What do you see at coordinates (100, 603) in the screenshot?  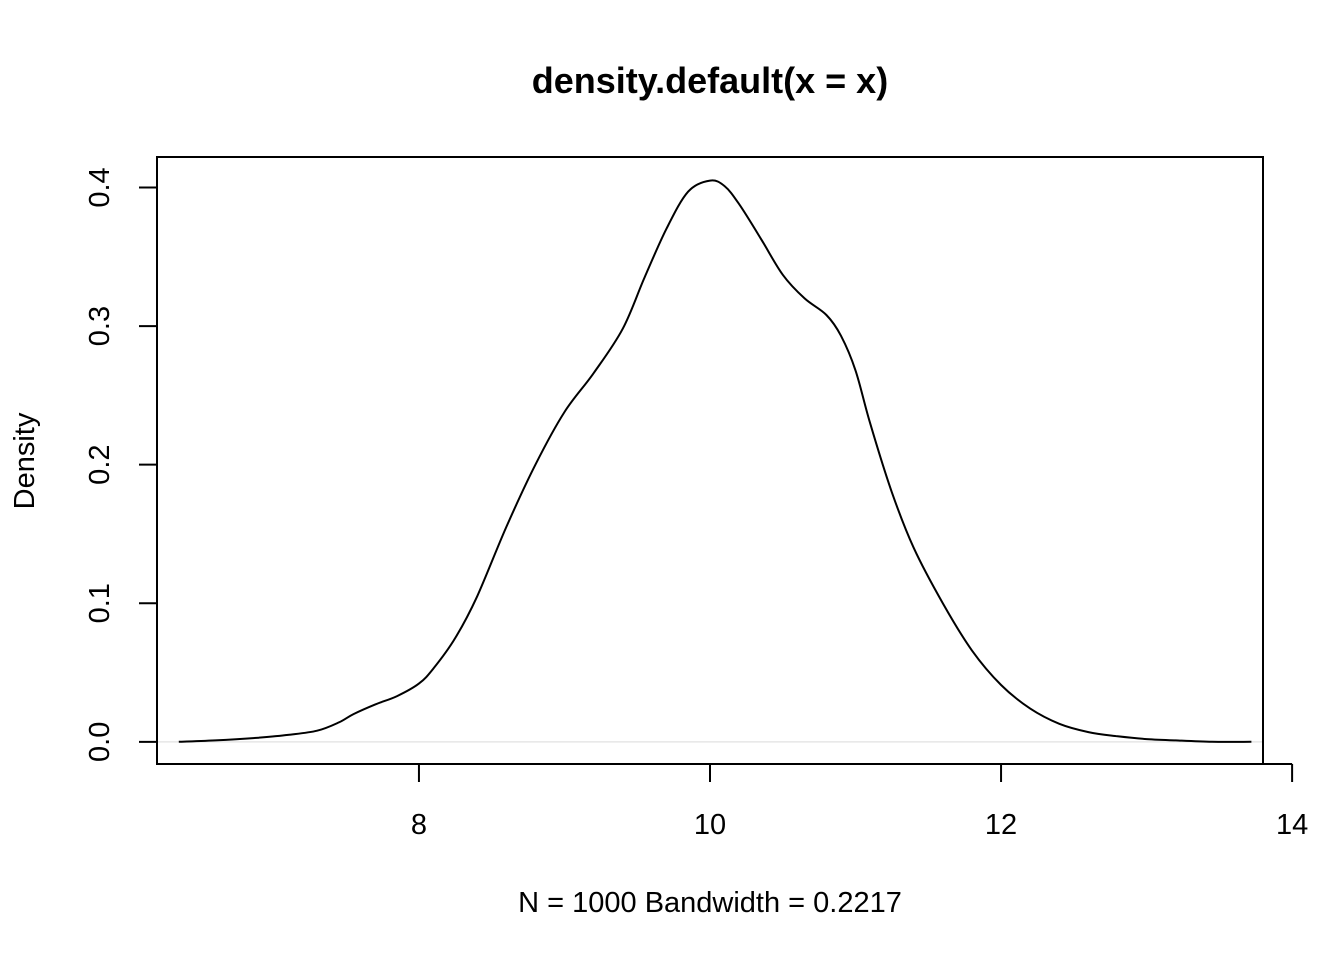 I see `y-tick-label: 0.1` at bounding box center [100, 603].